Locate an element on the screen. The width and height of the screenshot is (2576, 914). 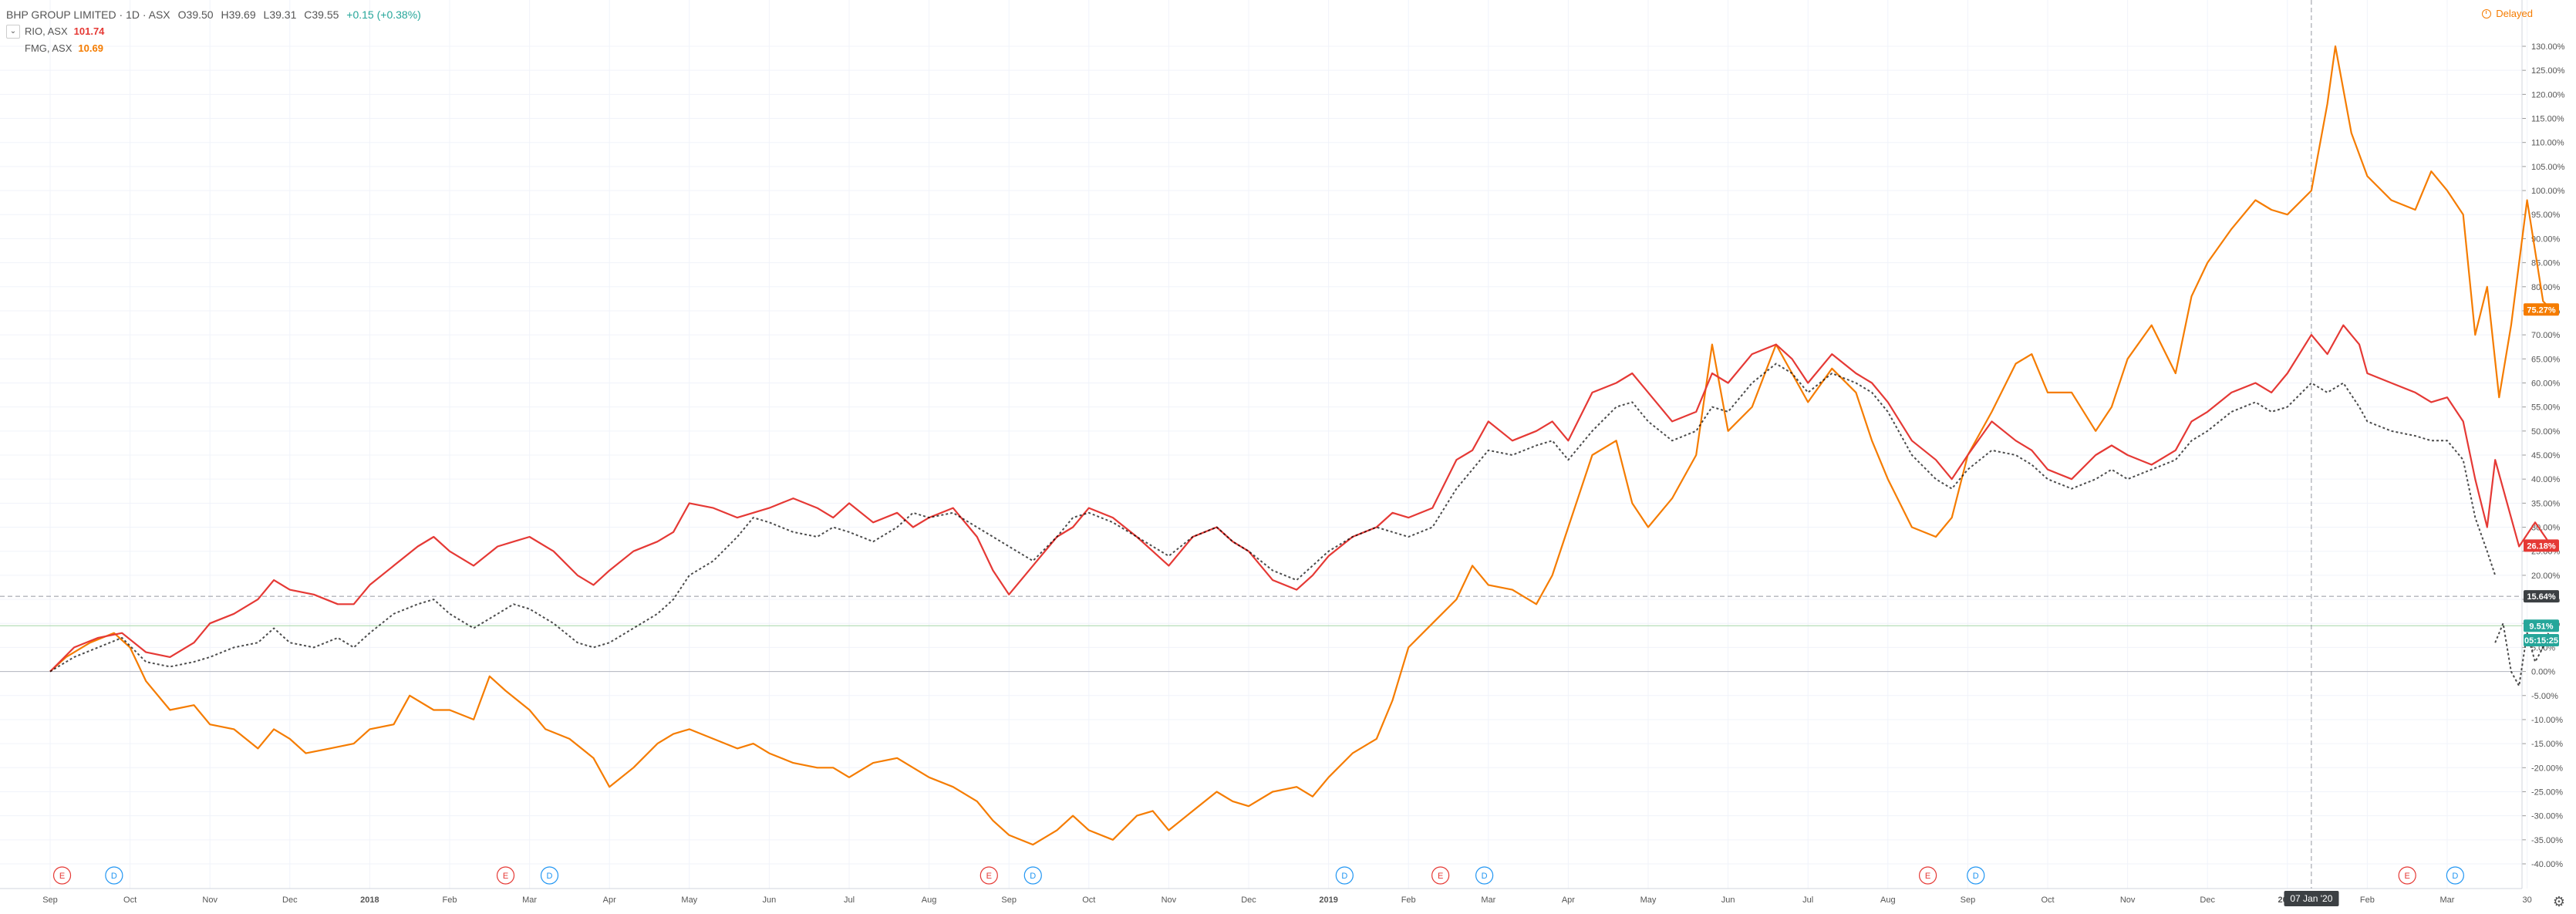
x-tick-label: 2018 is located at coordinates (369, 900).